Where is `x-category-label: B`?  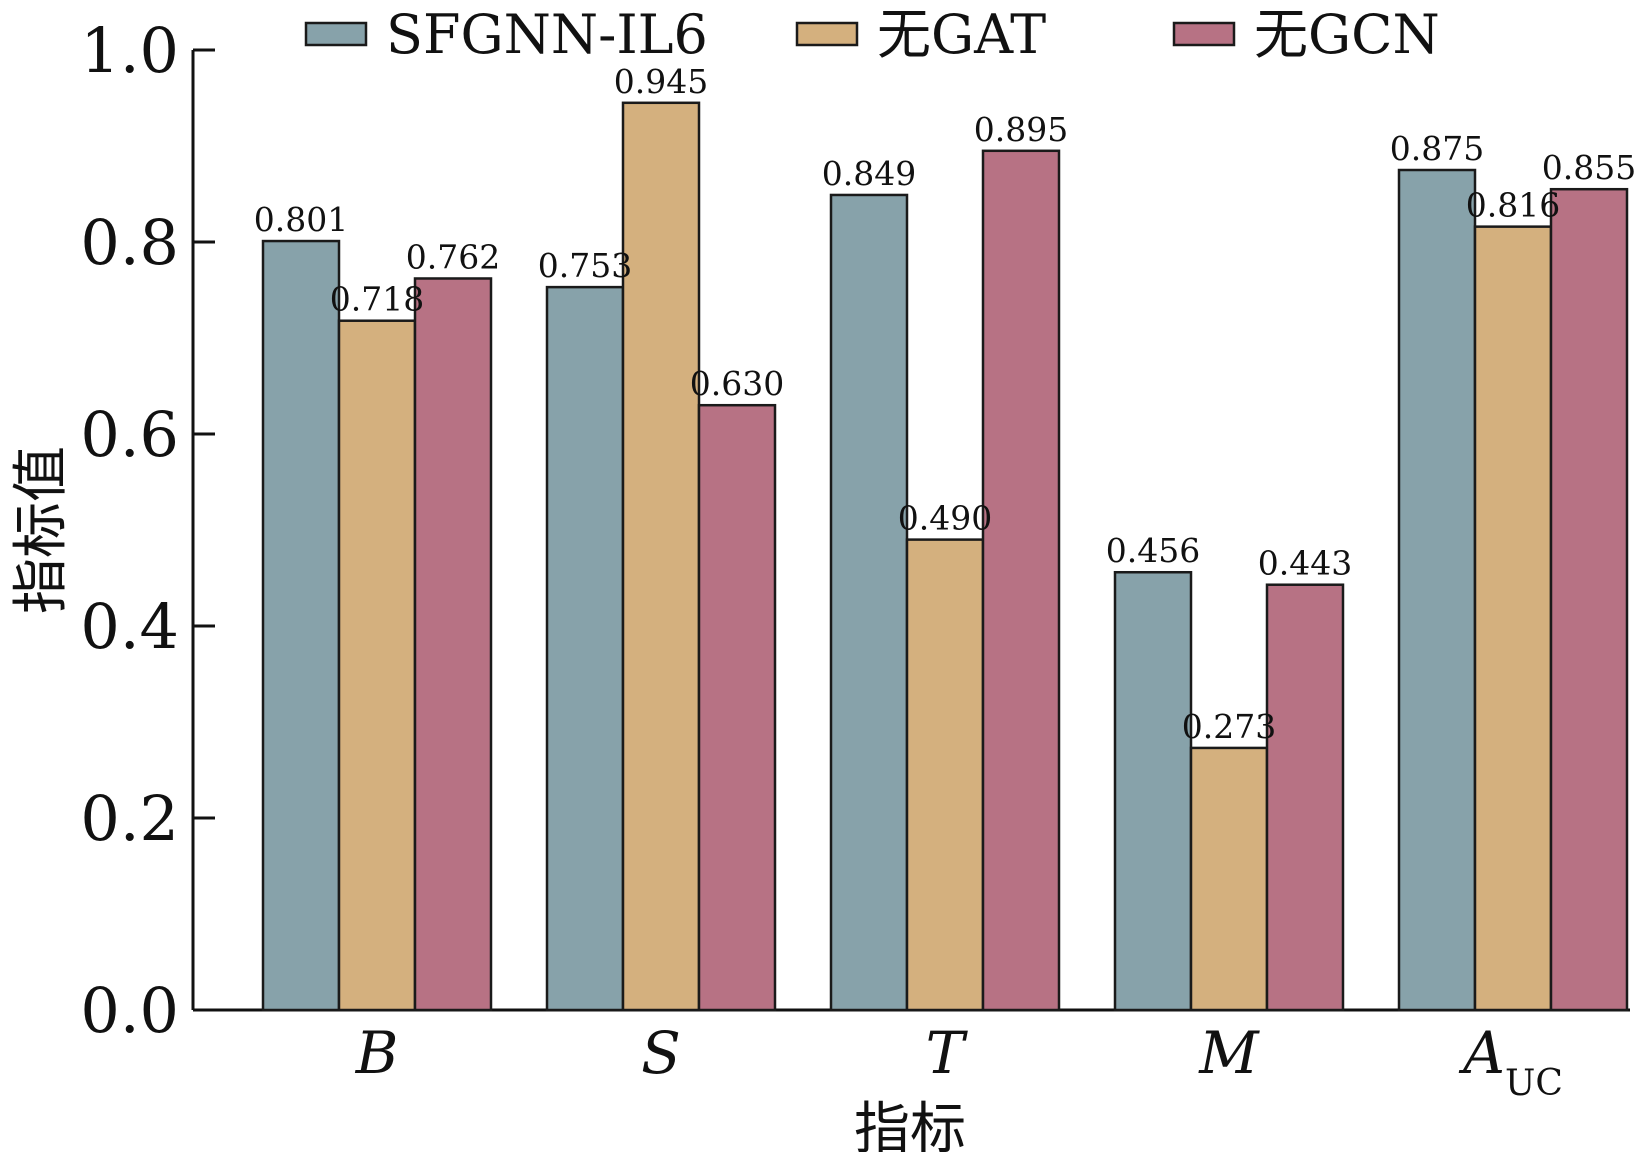 x-category-label: B is located at coordinates (377, 1053).